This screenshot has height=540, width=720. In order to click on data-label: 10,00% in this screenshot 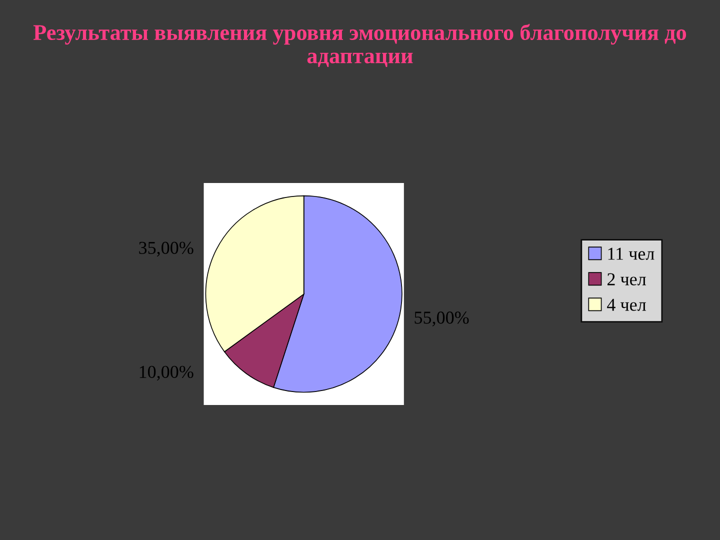, I will do `click(167, 373)`.